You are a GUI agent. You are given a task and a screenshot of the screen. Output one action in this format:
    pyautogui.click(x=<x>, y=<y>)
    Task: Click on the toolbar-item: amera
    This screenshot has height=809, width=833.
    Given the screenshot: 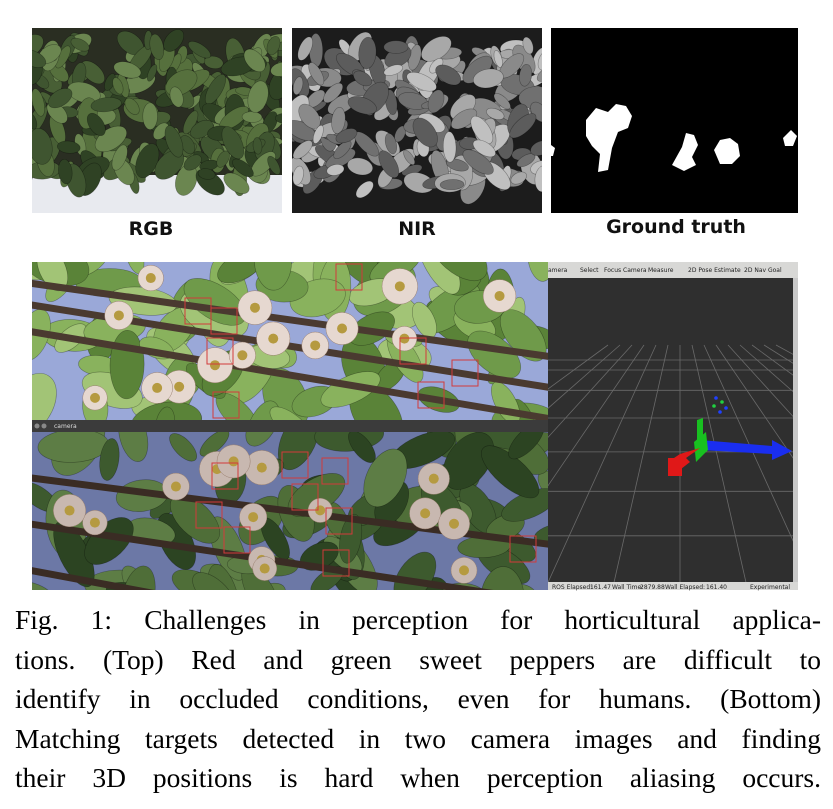 What is the action you would take?
    pyautogui.click(x=558, y=270)
    